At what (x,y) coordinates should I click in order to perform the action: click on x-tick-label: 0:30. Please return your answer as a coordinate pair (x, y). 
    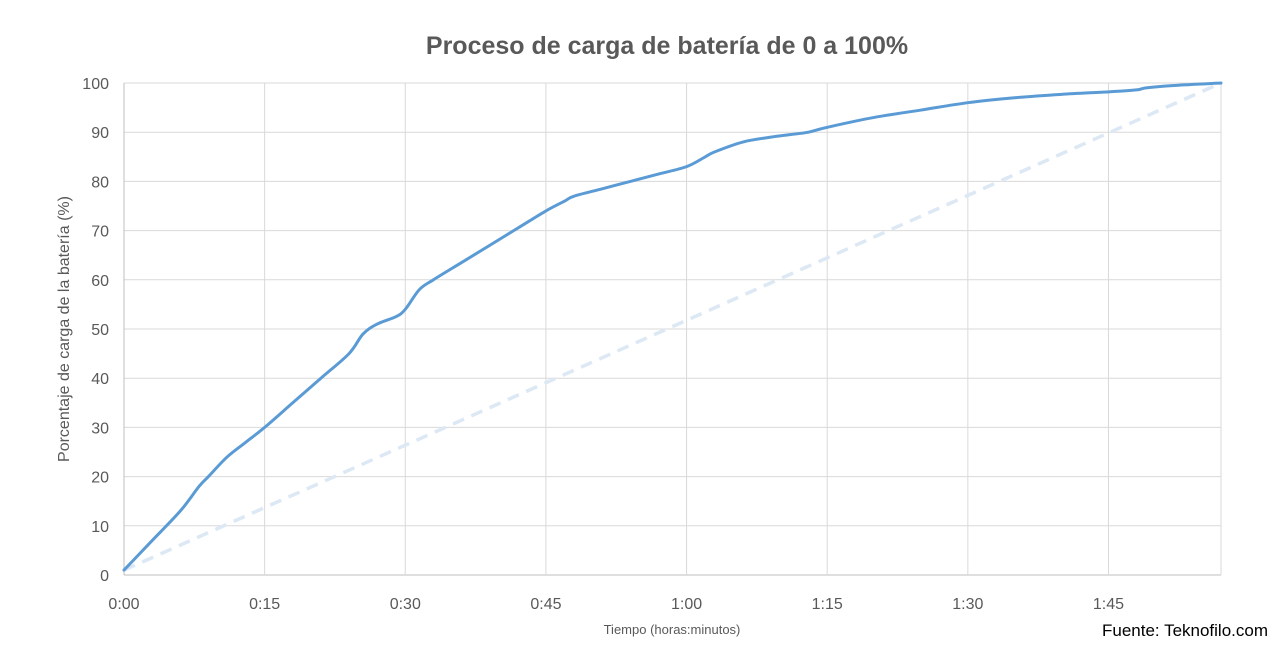
    Looking at the image, I should click on (405, 604).